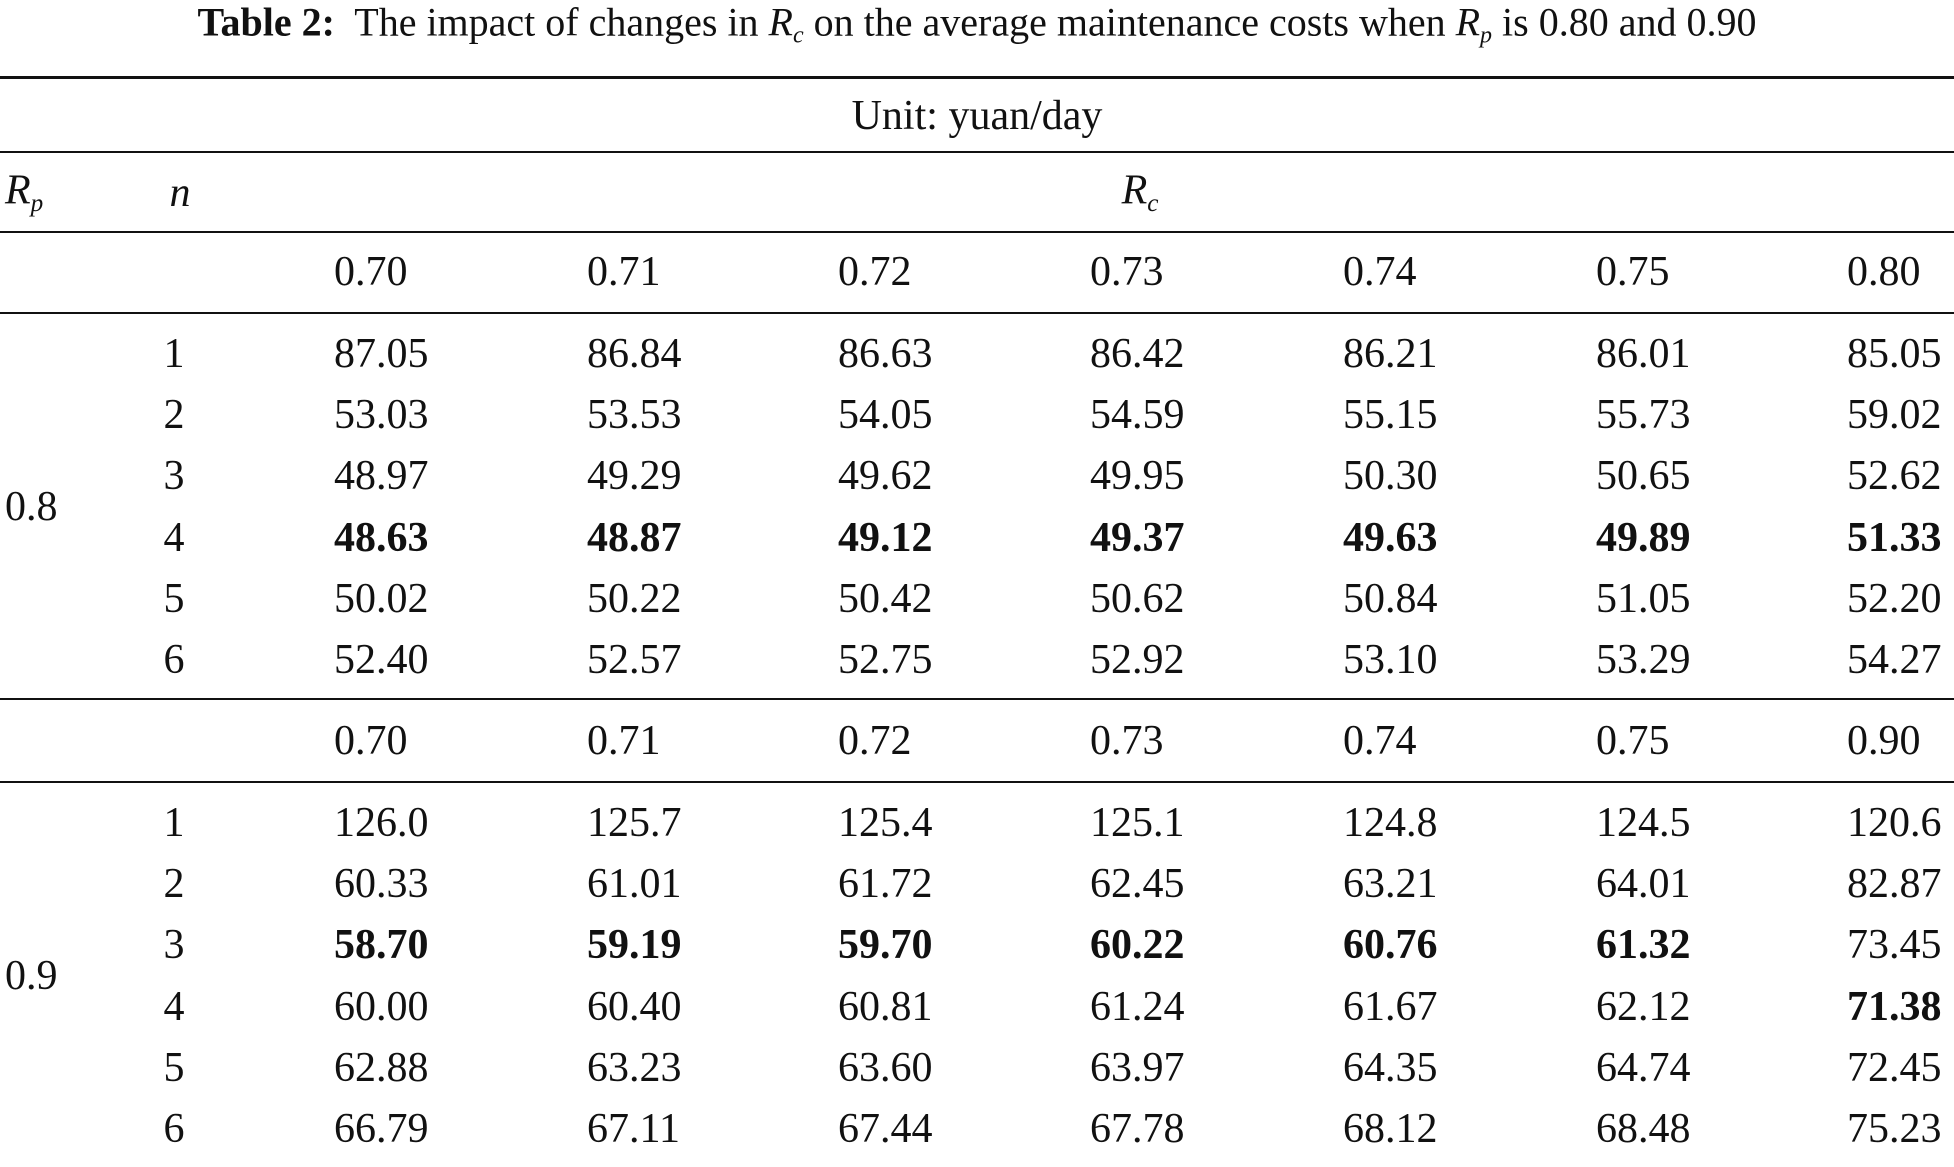 The image size is (1954, 1167). Describe the element at coordinates (381, 1006) in the screenshot. I see `cell: 60.00` at that location.